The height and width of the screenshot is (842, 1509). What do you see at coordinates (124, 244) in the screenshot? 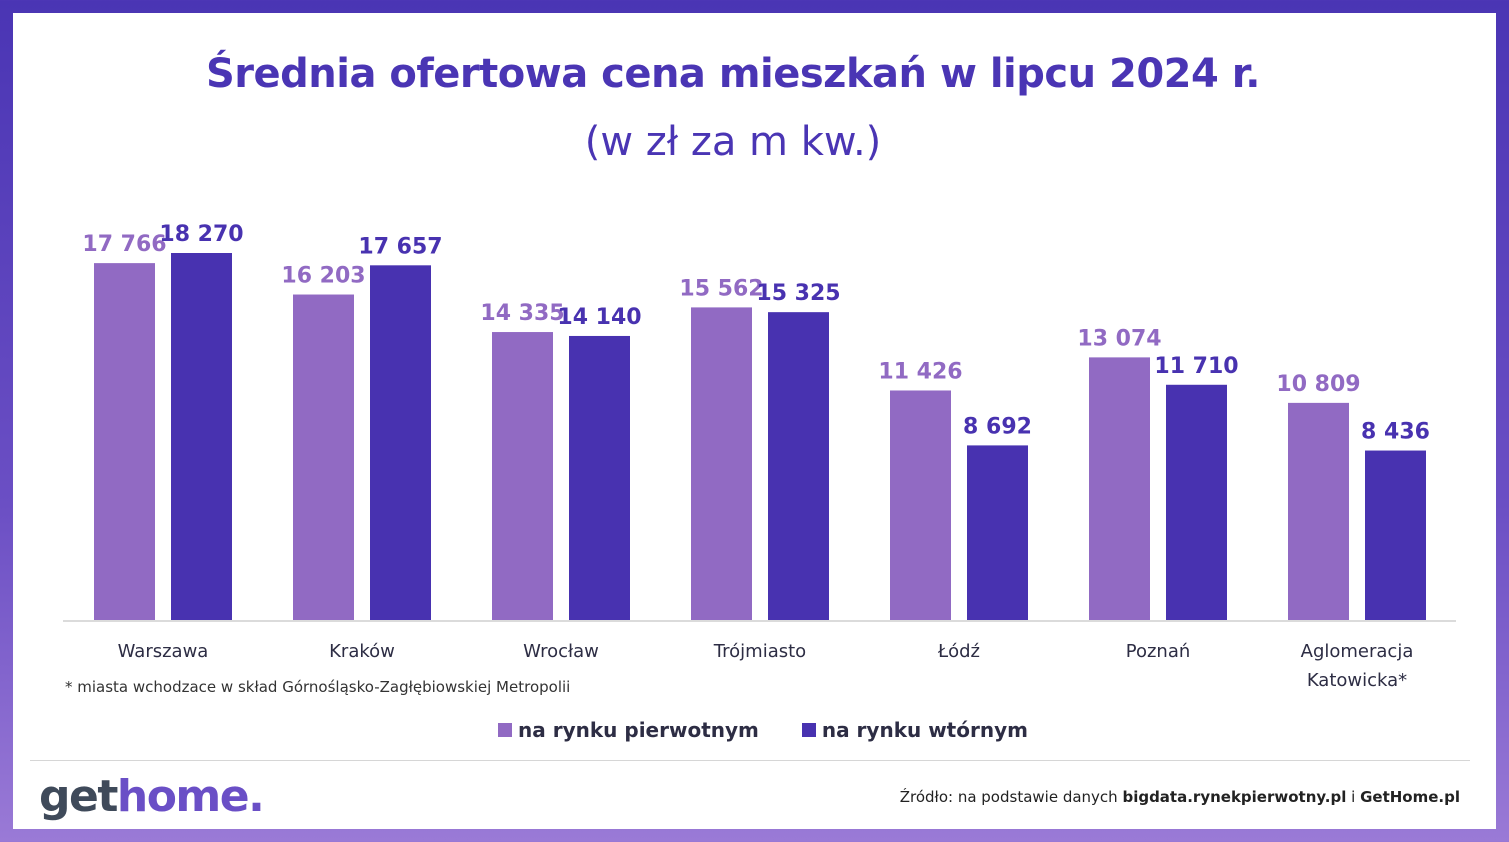
I see `data-label-primary: 17 766` at bounding box center [124, 244].